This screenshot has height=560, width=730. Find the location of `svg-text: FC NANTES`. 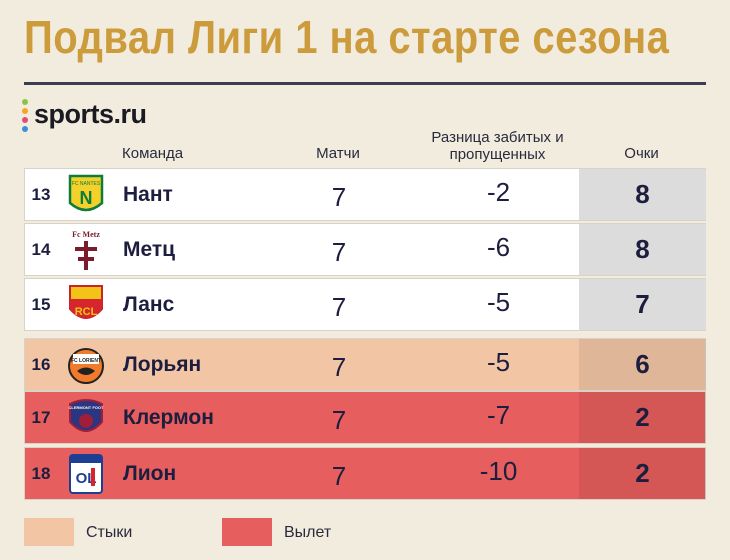

svg-text: FC NANTES is located at coordinates (86, 184).